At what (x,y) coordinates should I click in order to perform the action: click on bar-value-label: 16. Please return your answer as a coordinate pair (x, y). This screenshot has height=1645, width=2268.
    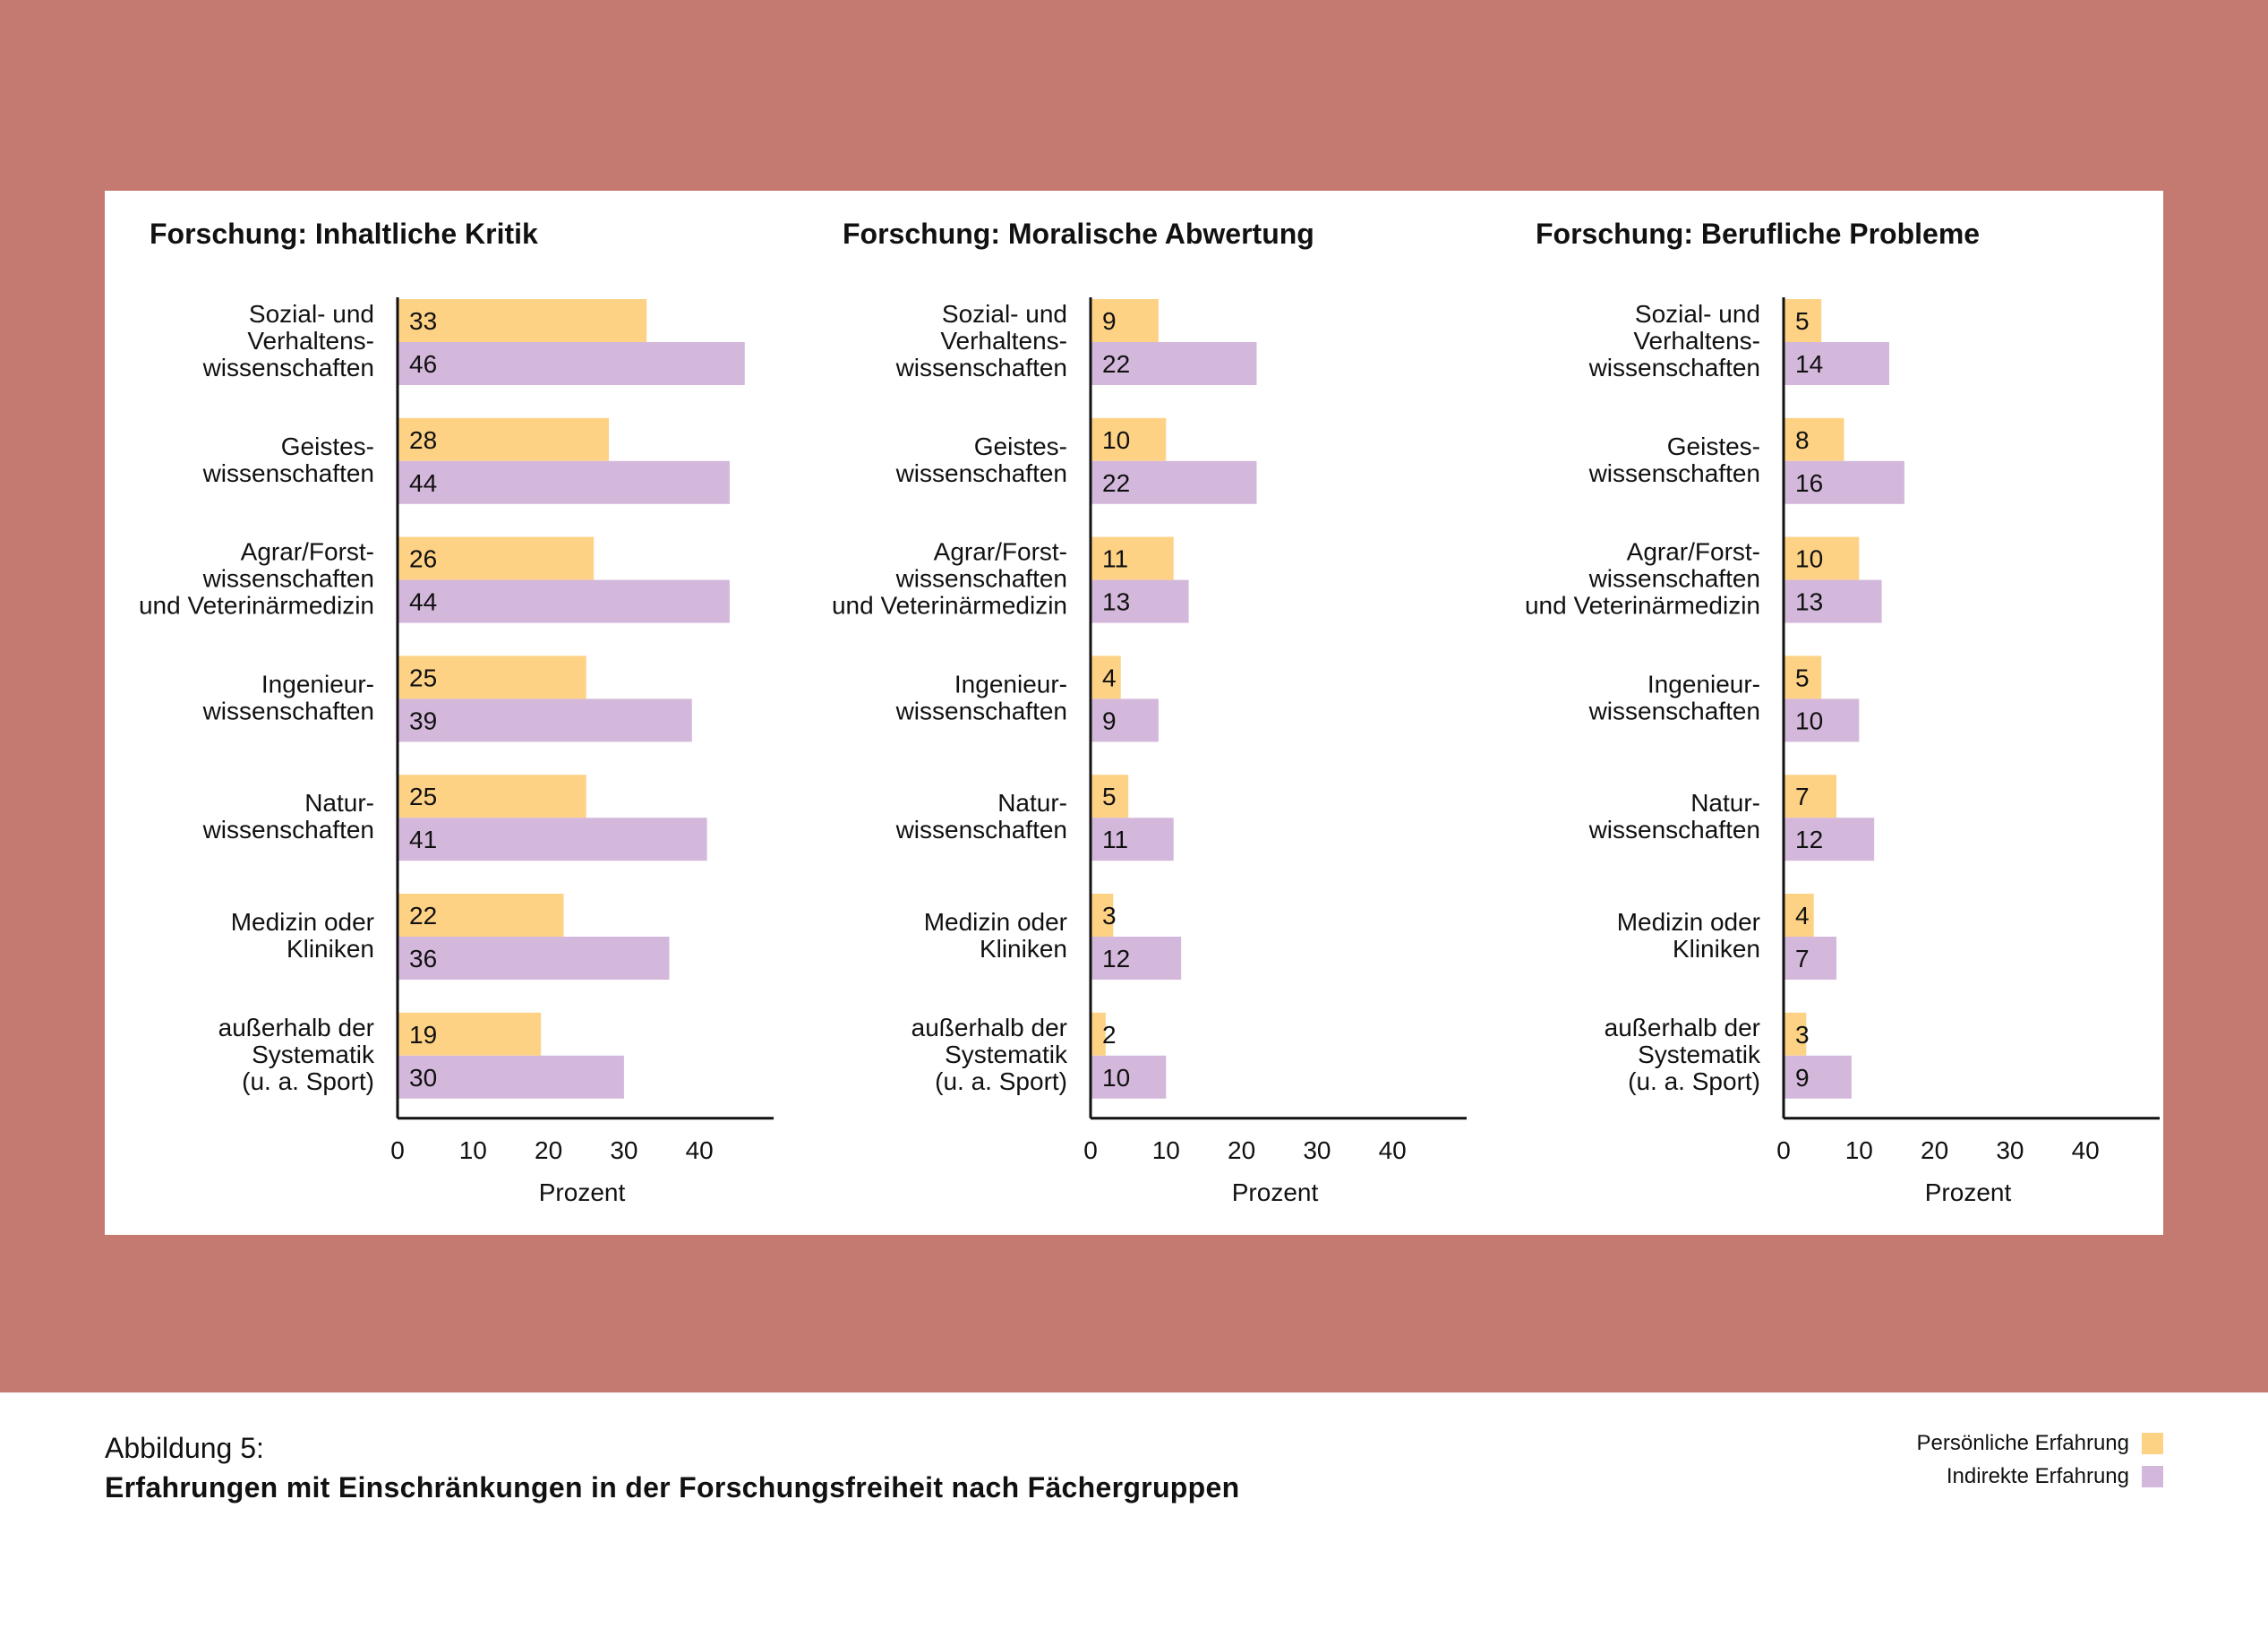
    Looking at the image, I should click on (1809, 483).